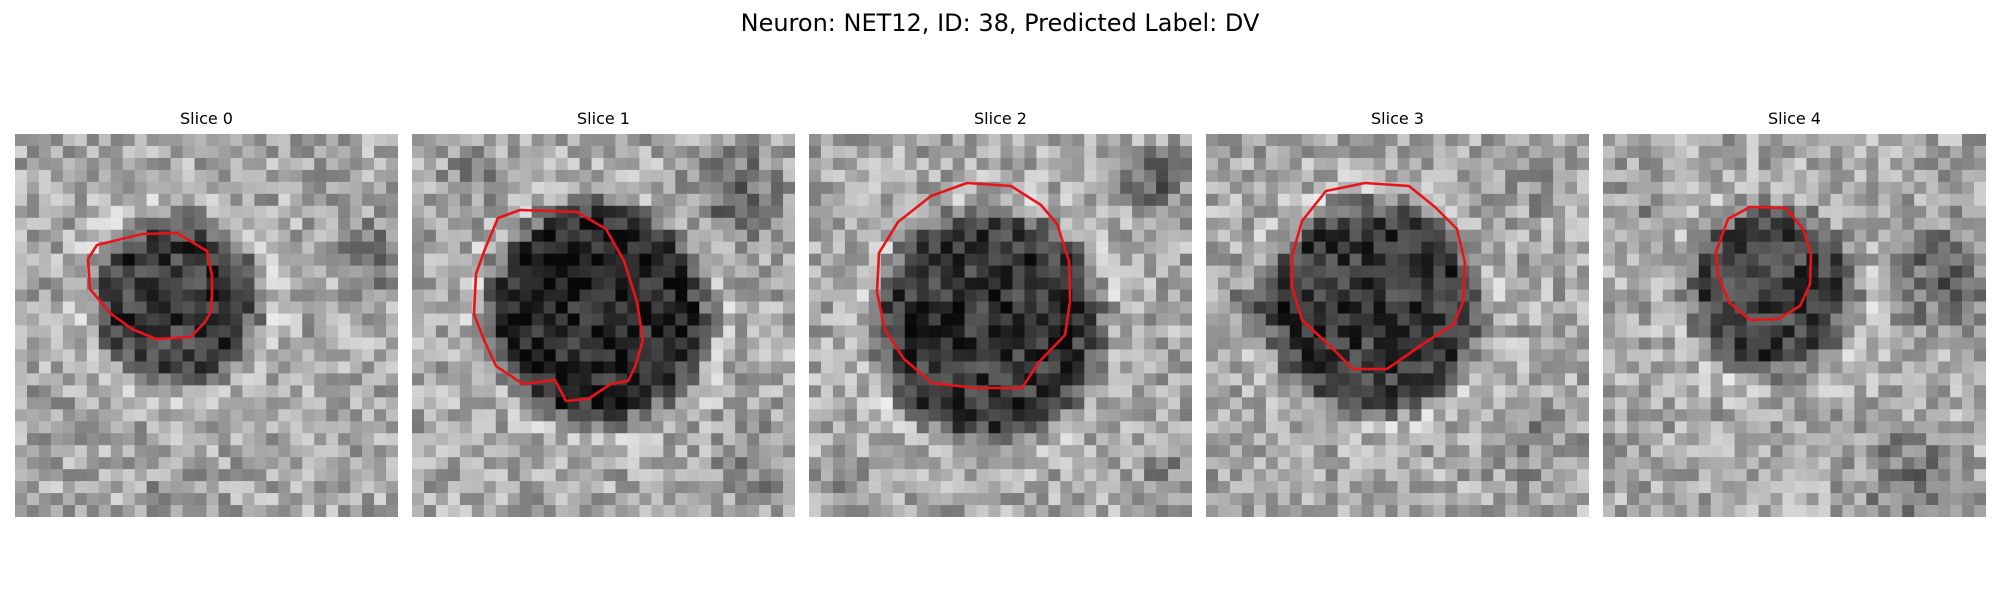 The width and height of the screenshot is (2000, 600). I want to click on slice-2-contour, so click(973, 285).